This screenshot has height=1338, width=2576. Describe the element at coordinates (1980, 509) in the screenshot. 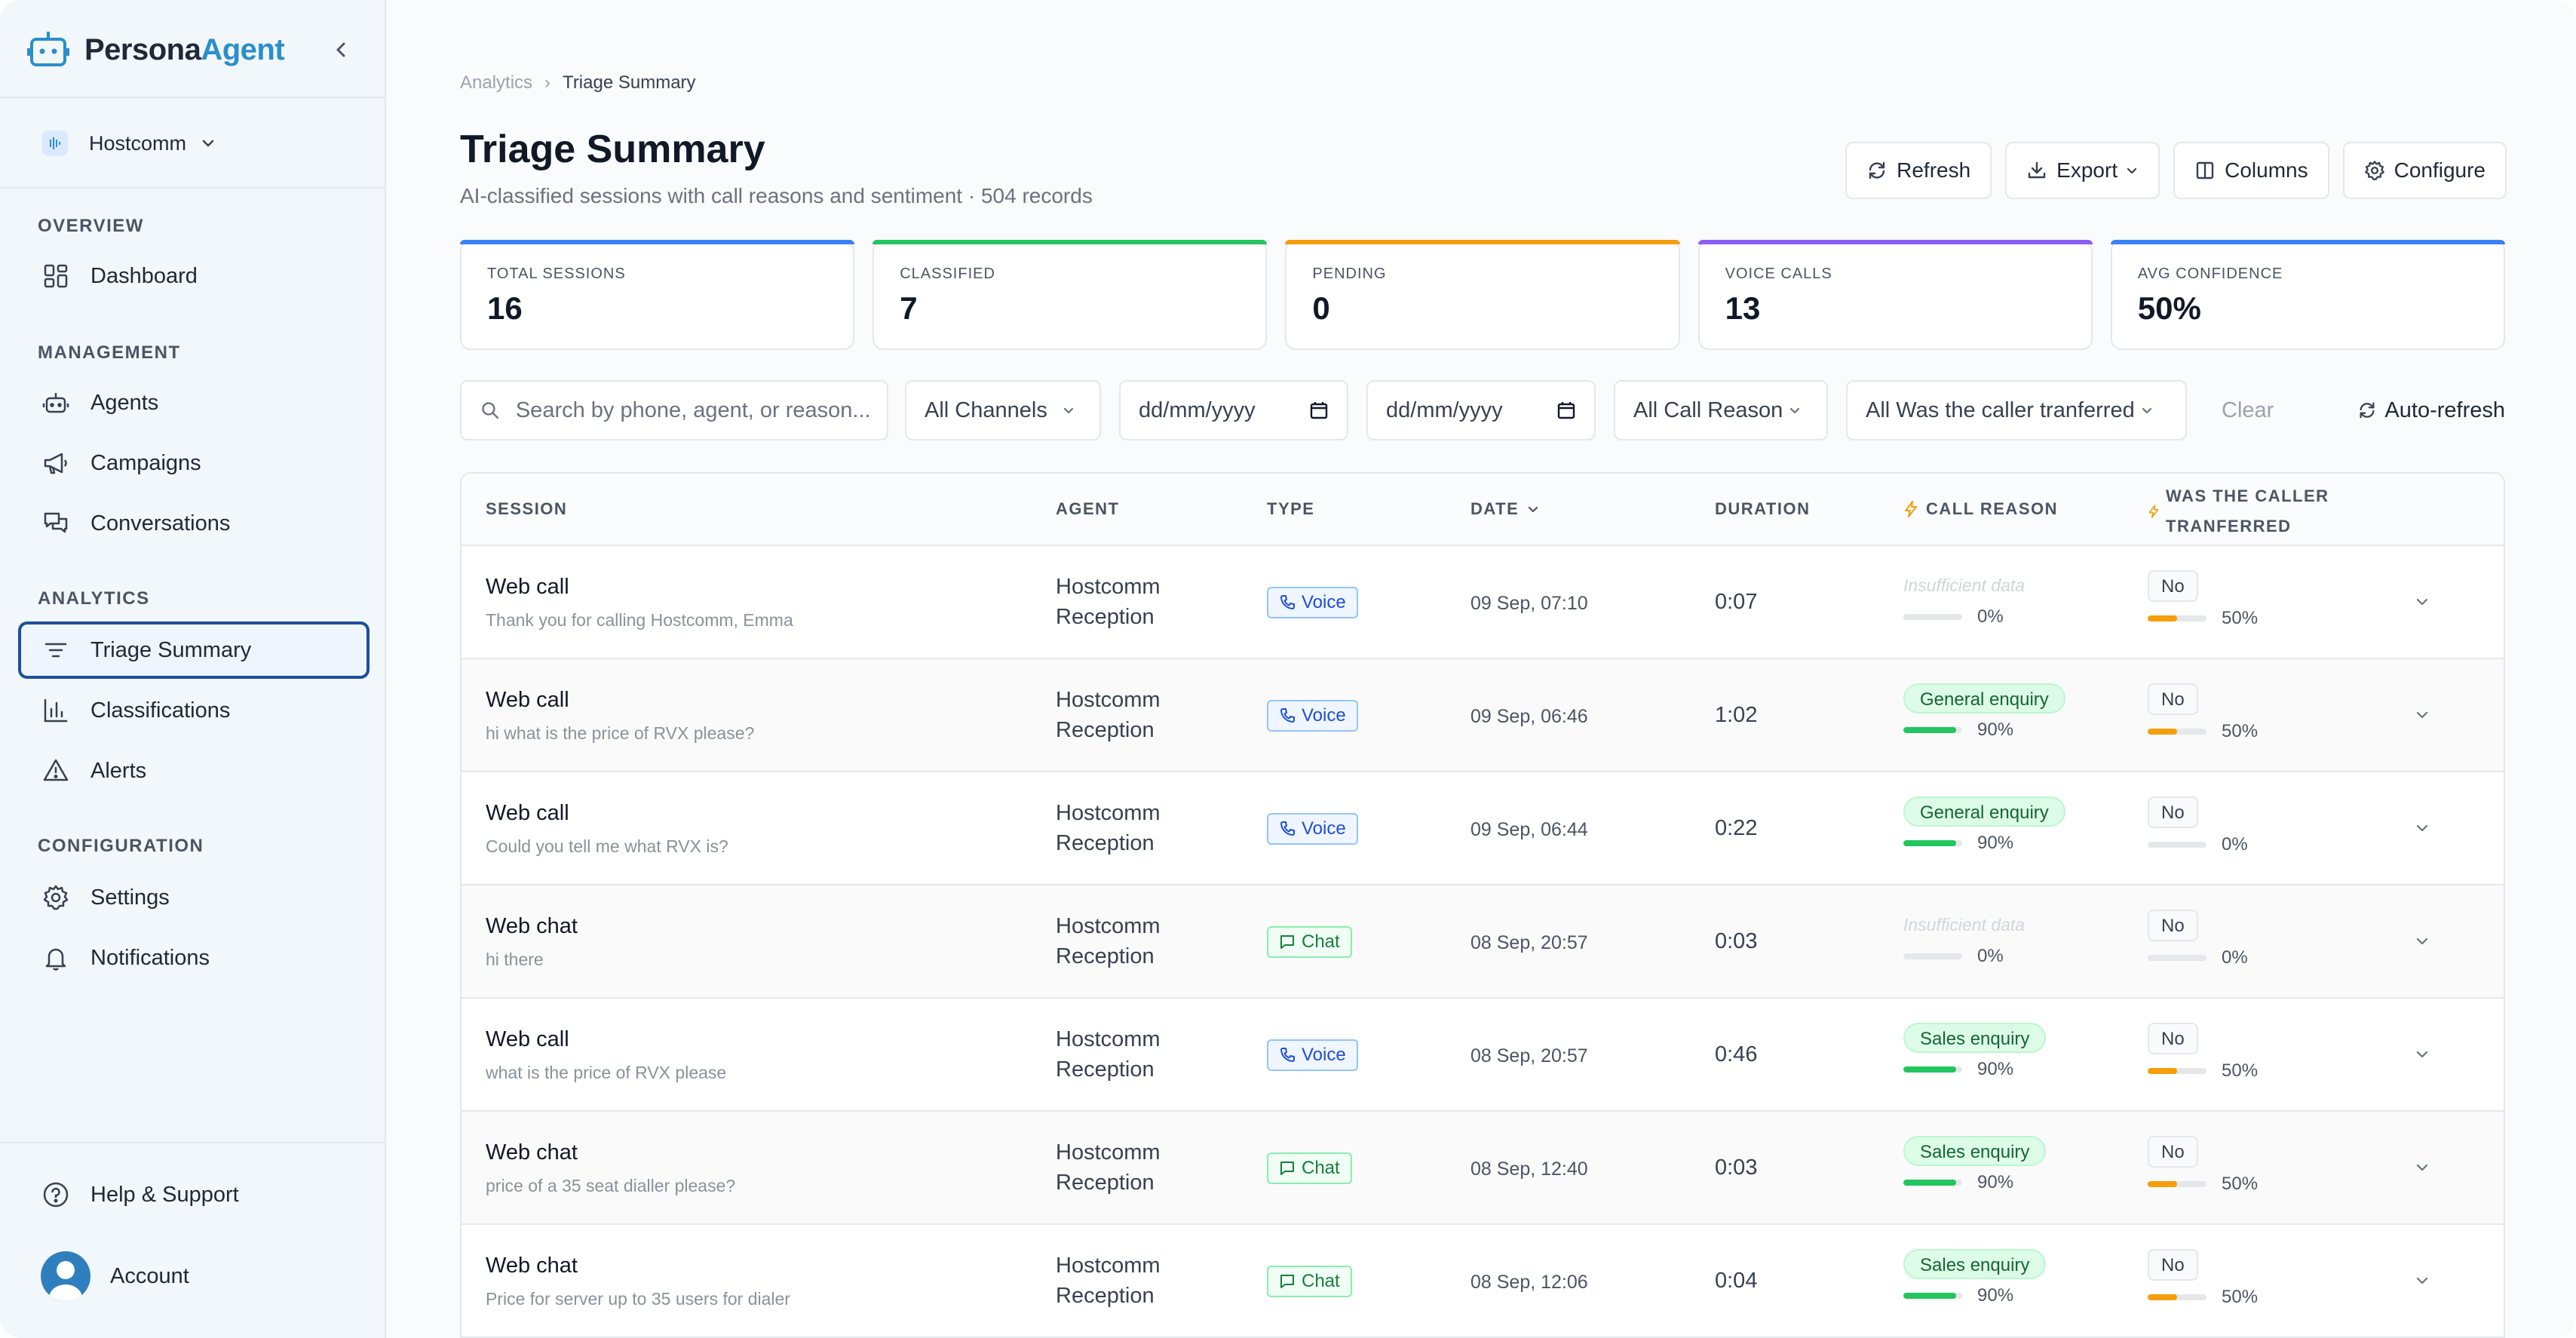

I see `column-header-call-reason: CALL REASON` at that location.